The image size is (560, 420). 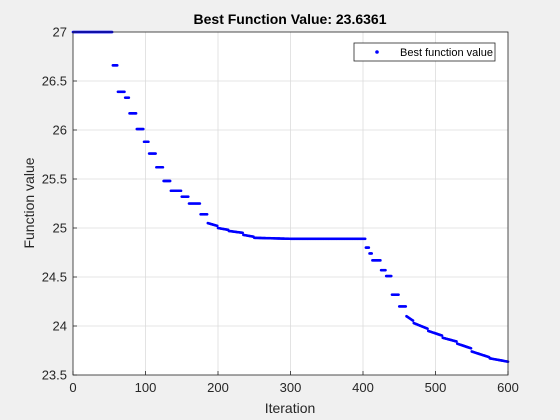 I want to click on y-tick-label: 24, so click(x=60, y=326).